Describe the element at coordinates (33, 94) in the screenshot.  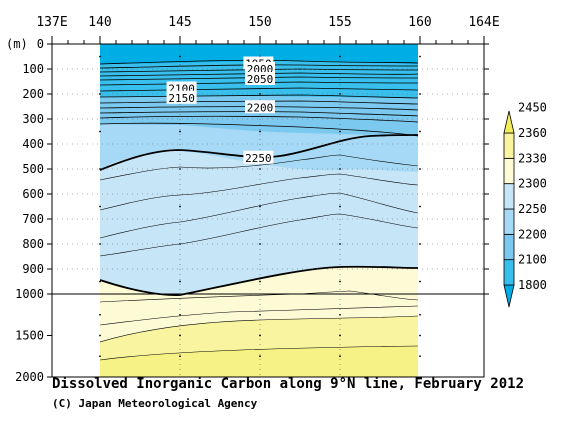
I see `y-tick-label: 200` at that location.